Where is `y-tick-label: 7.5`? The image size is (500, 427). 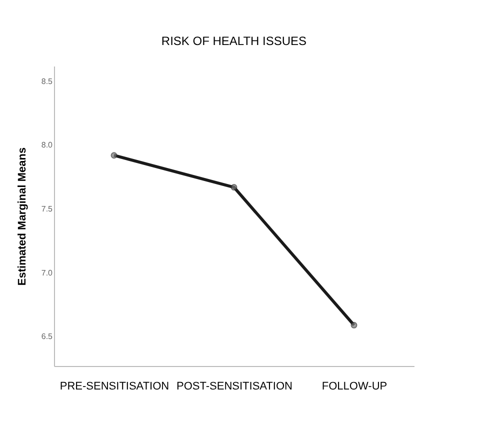
y-tick-label: 7.5 is located at coordinates (47, 209).